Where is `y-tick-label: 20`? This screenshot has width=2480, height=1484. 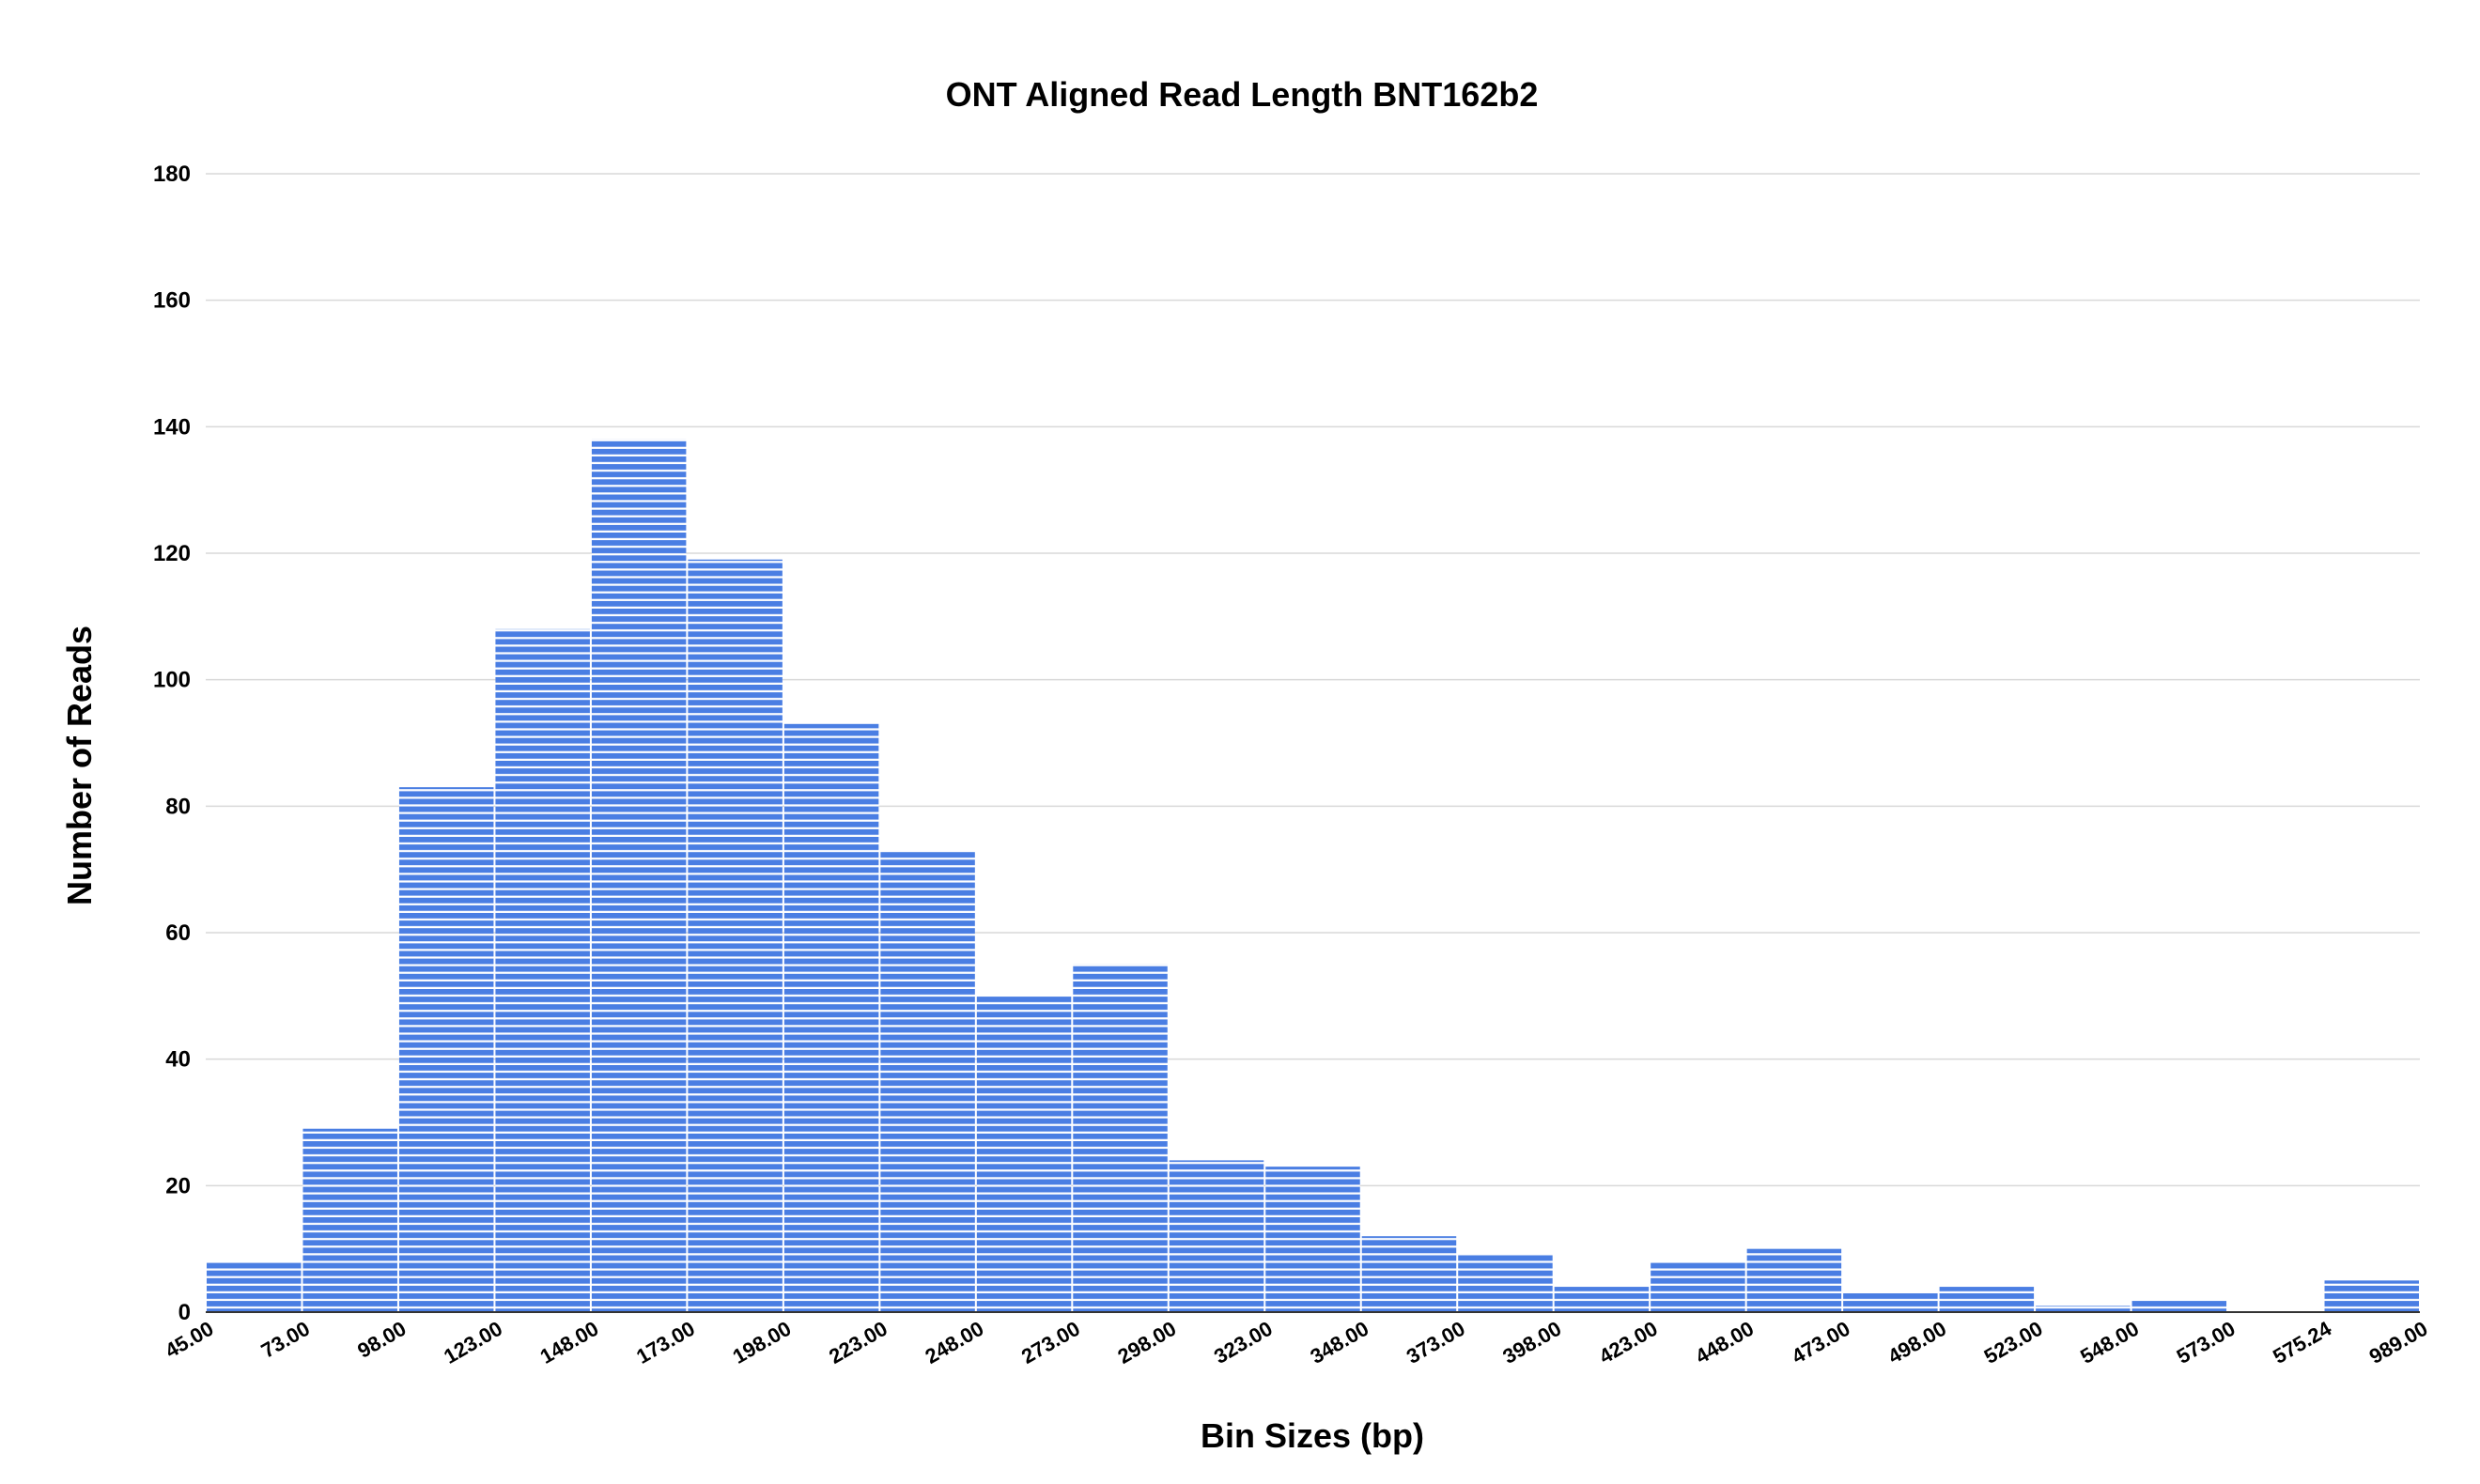 y-tick-label: 20 is located at coordinates (178, 1185).